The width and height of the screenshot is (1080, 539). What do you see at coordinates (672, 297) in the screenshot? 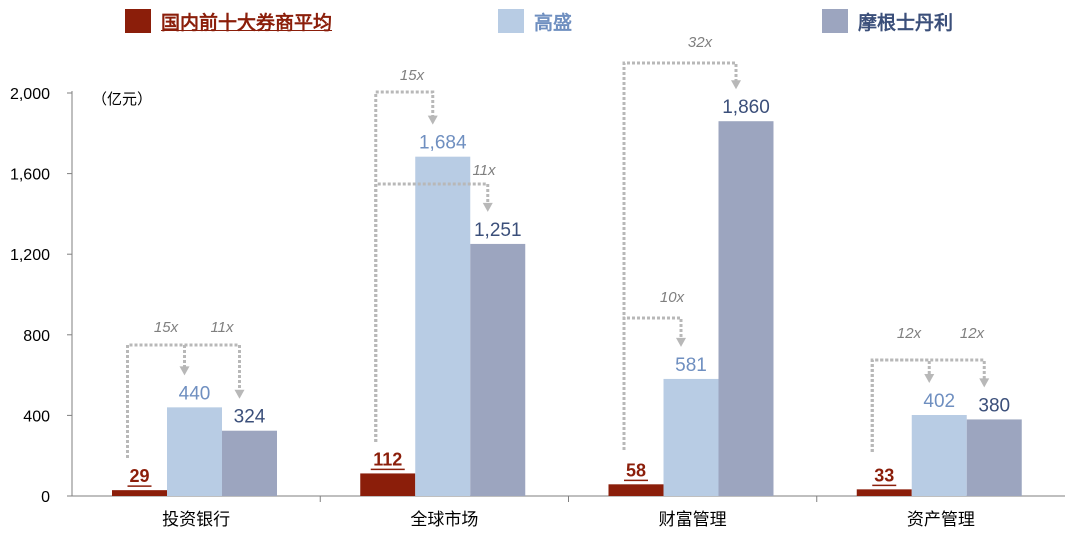
I see `multiple-label: 10x` at bounding box center [672, 297].